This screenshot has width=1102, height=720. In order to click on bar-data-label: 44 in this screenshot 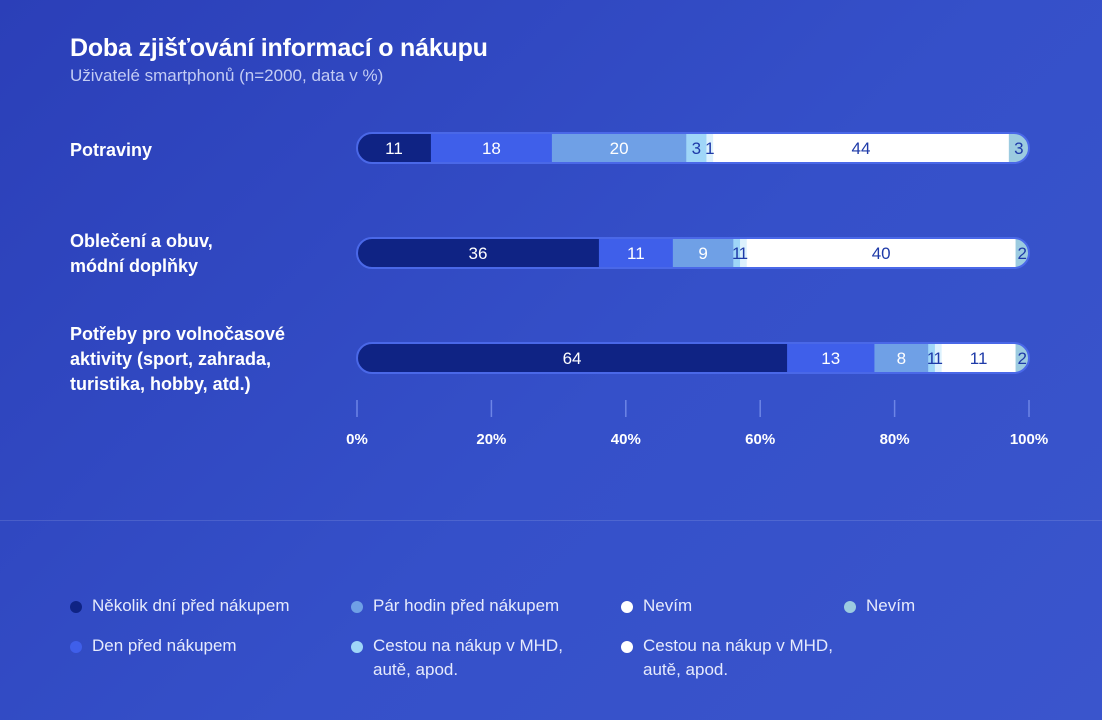, I will do `click(861, 148)`.